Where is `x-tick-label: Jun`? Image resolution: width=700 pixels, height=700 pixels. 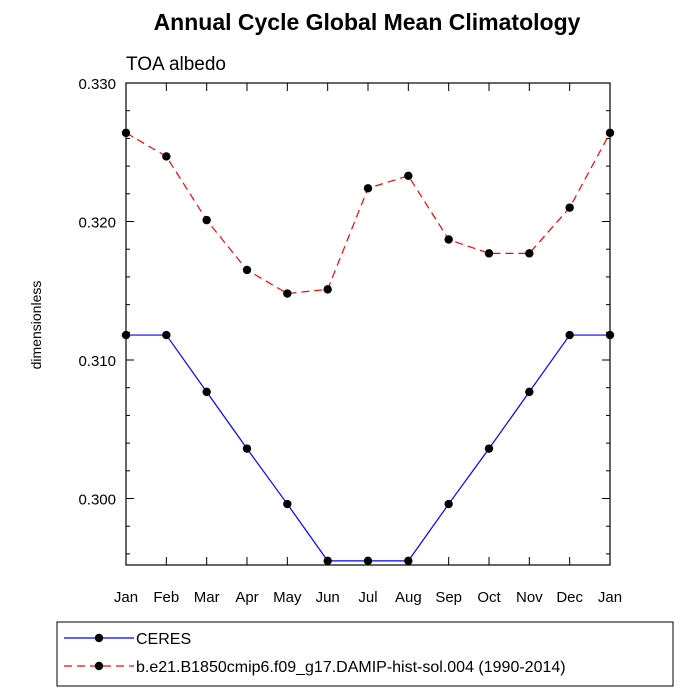
x-tick-label: Jun is located at coordinates (328, 597).